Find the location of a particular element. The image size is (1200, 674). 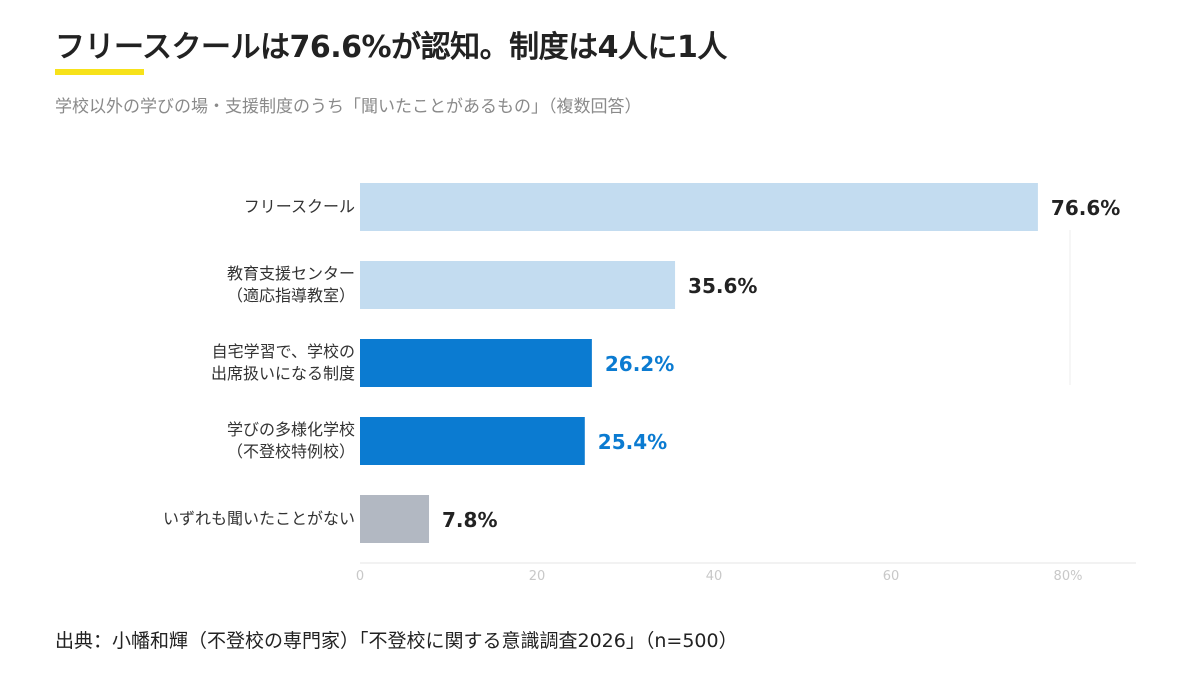

data-label: 7.8% is located at coordinates (469, 520).